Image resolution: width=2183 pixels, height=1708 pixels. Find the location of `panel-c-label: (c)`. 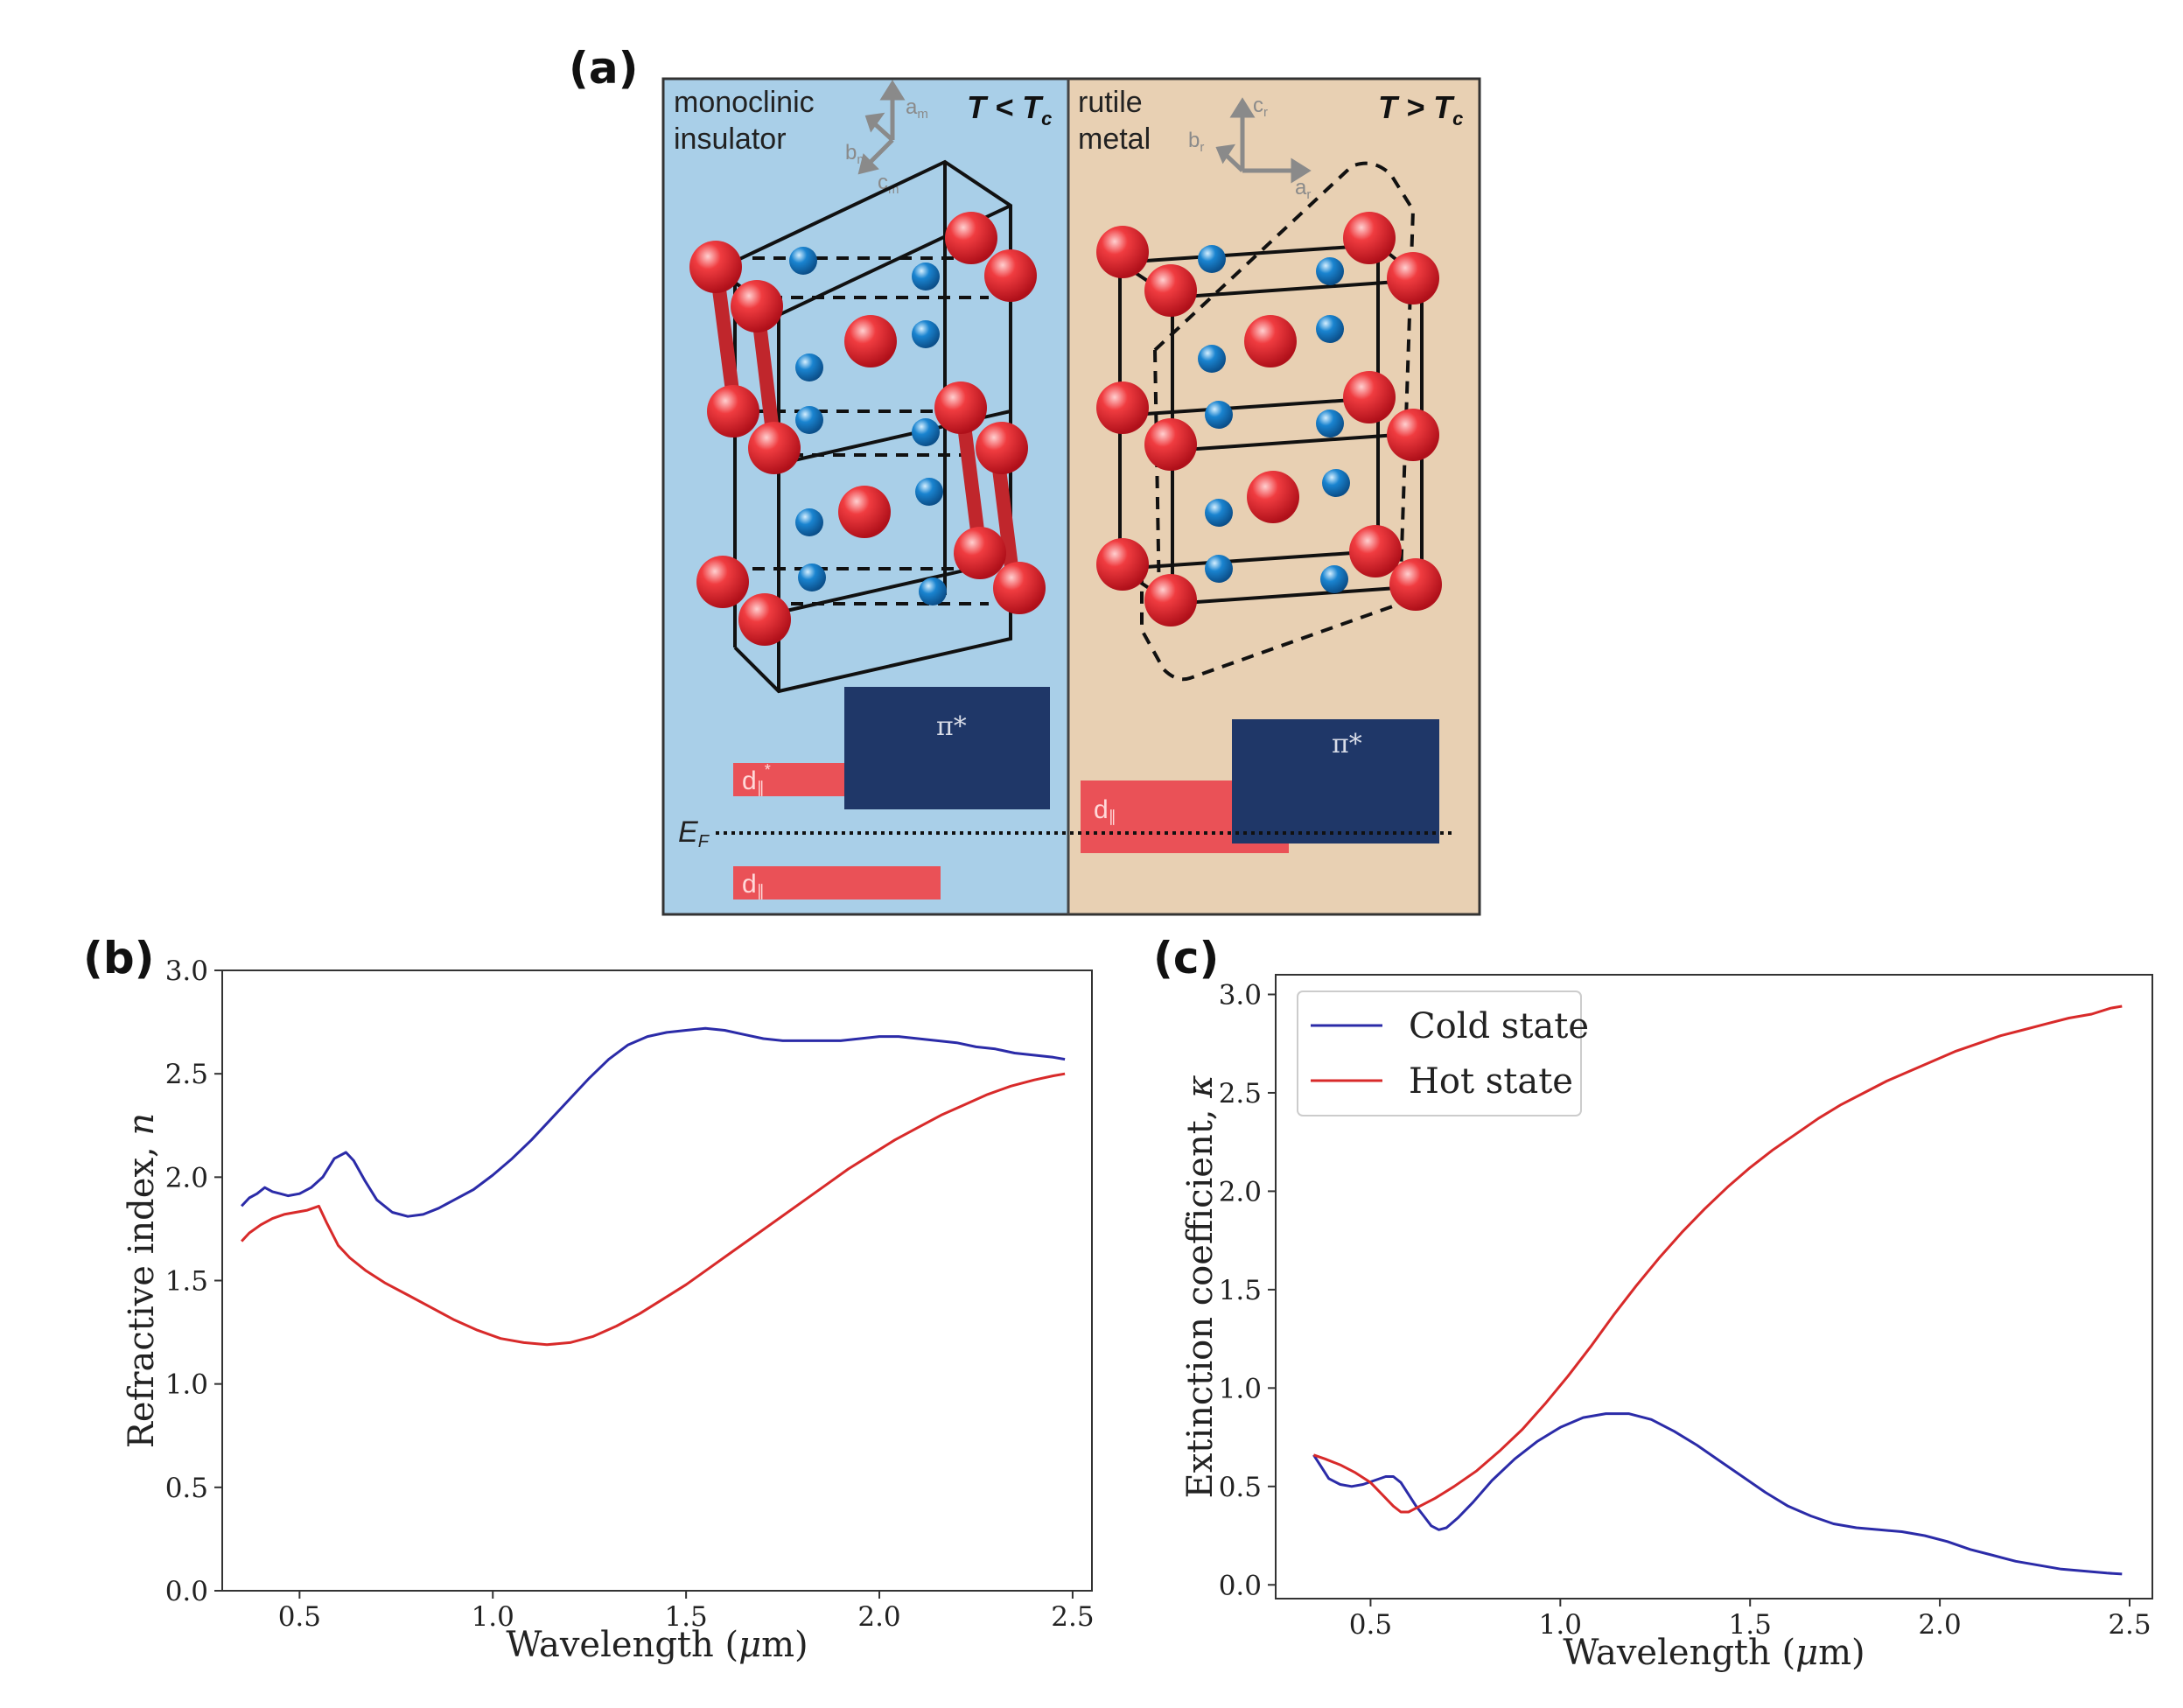

panel-c-label: (c) is located at coordinates (1186, 958).